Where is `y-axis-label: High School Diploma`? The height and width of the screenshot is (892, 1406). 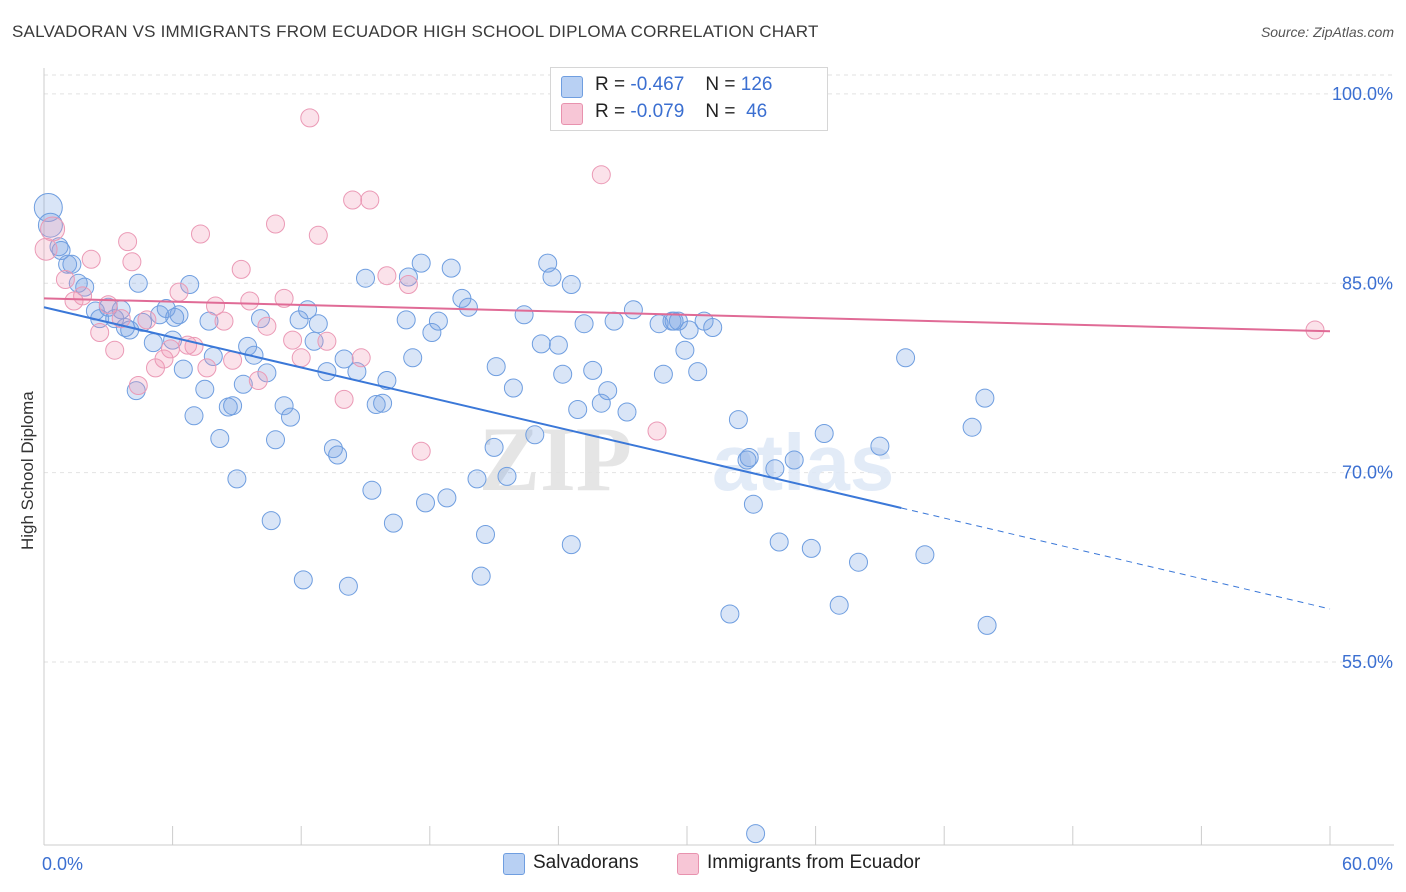
y-axis-label: High School Diploma is located at coordinates (27, 470).